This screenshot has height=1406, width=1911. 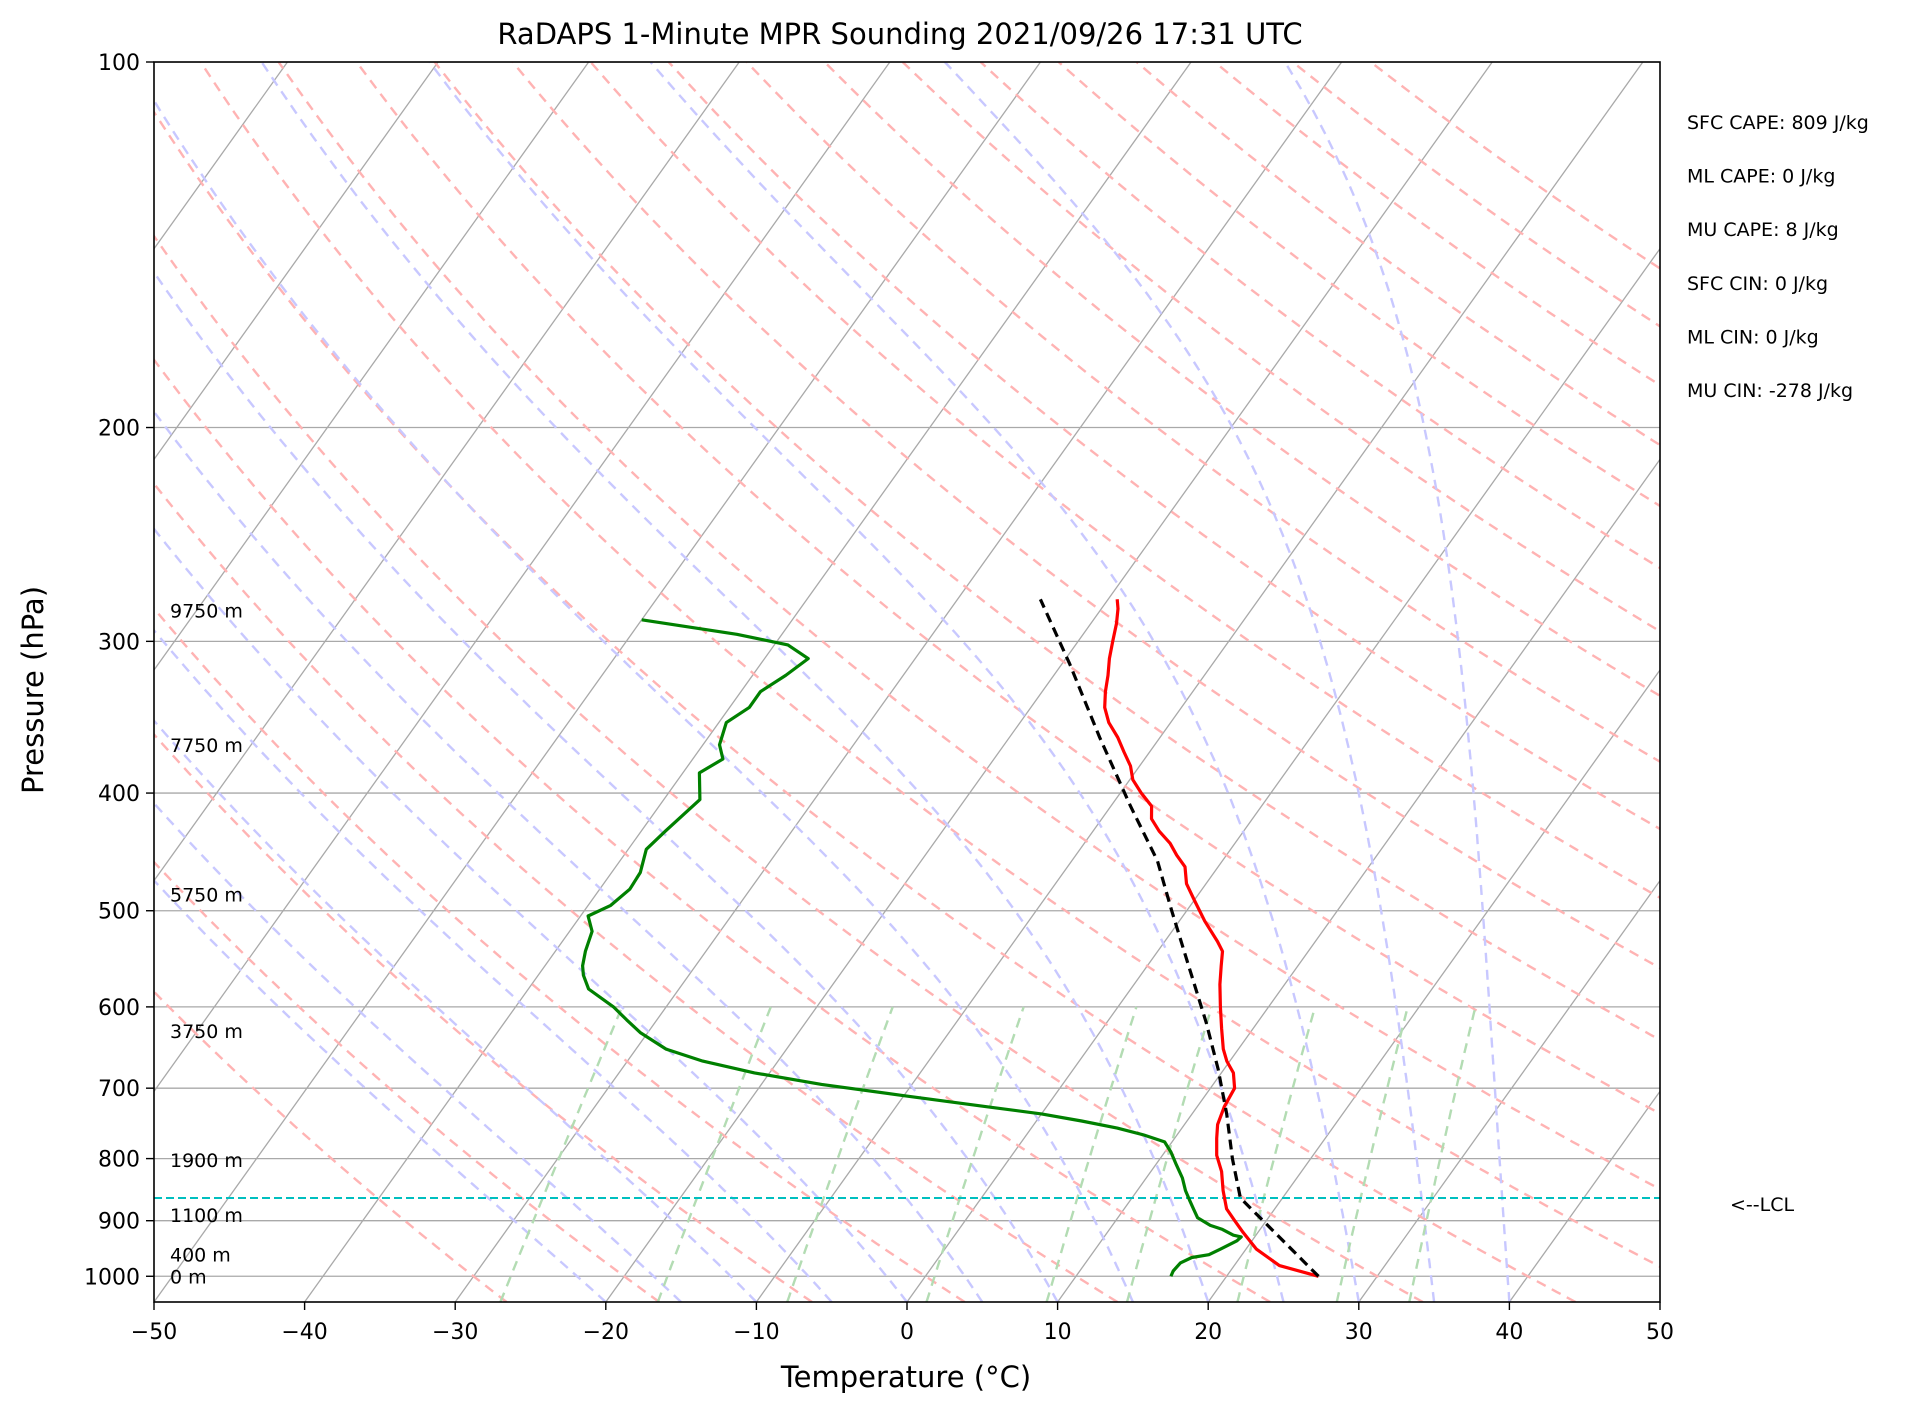 What do you see at coordinates (206, 1161) in the screenshot?
I see `height-label: 1900 m` at bounding box center [206, 1161].